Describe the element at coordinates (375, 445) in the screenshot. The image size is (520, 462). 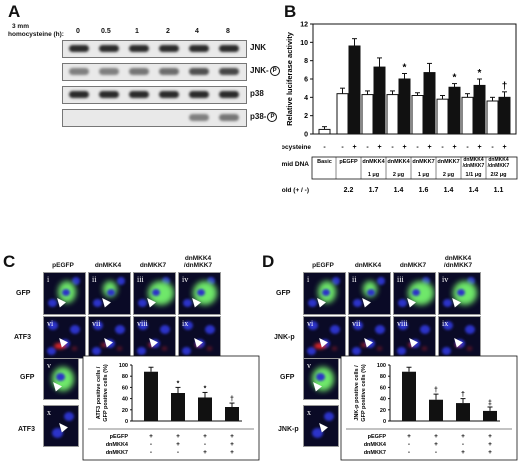
I see `jnkp-table-row-label: dnMKK4` at that location.